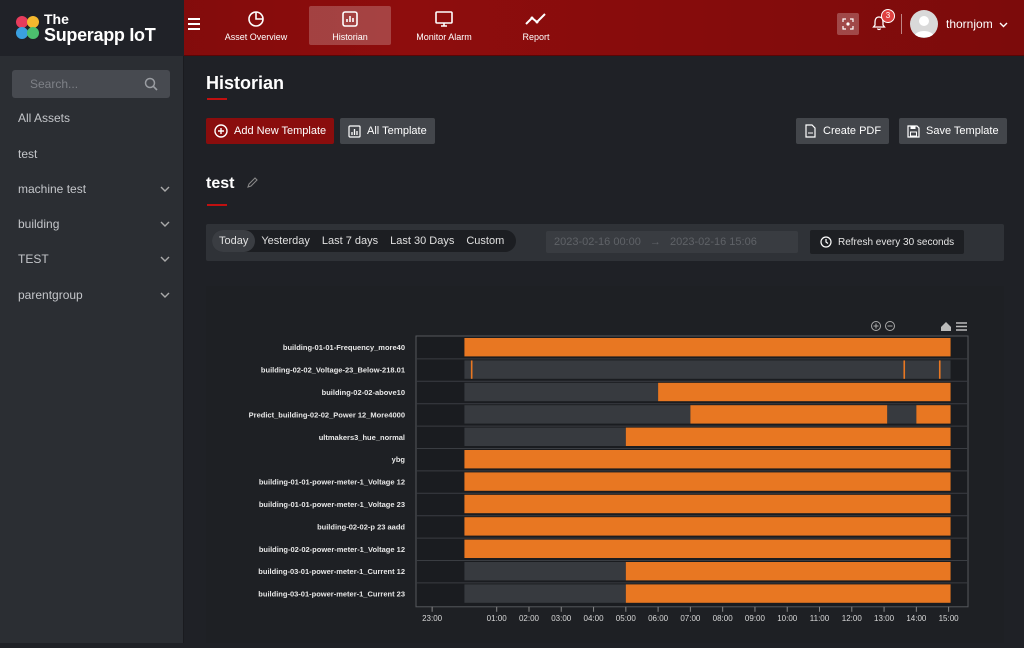 Image resolution: width=1024 pixels, height=648 pixels. Describe the element at coordinates (713, 242) in the screenshot. I see `date-end: 2023-02-16 15:06` at that location.